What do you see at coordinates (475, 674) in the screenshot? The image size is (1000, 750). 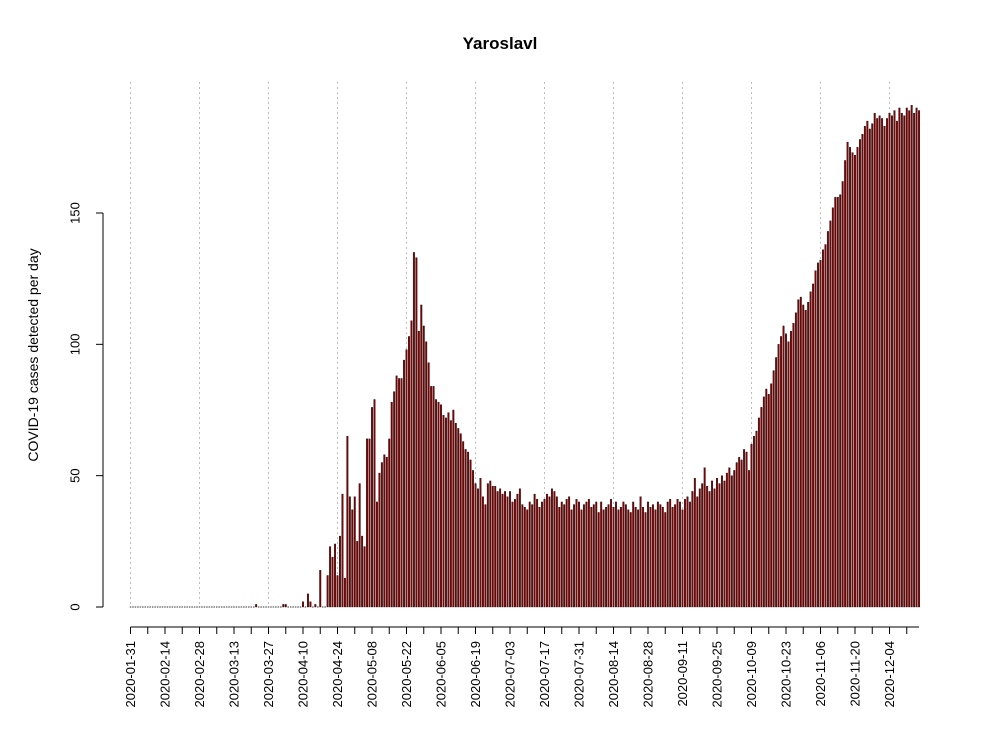 I see `x-tick-label: 2020-06-19` at bounding box center [475, 674].